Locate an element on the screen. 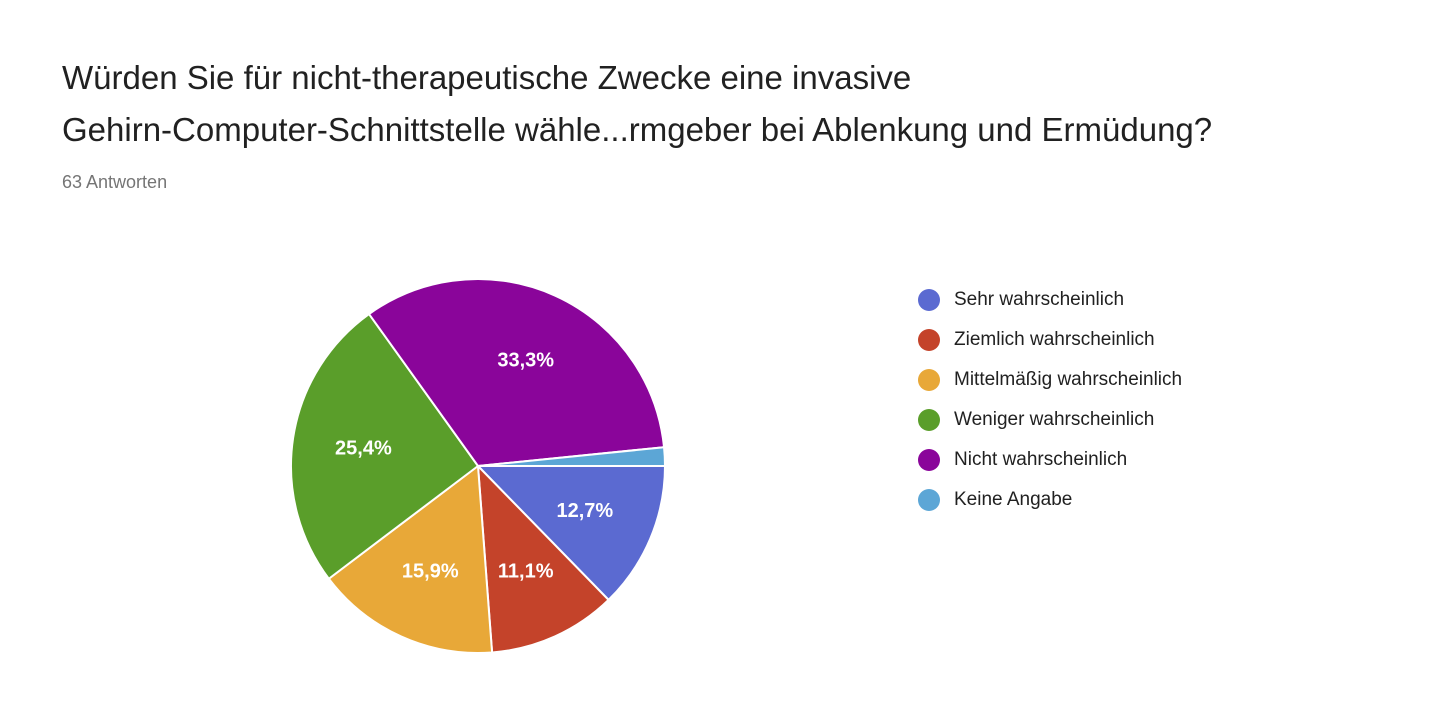 This screenshot has height=726, width=1452. legend-item: Weniger wahrscheinlich is located at coordinates (1050, 420).